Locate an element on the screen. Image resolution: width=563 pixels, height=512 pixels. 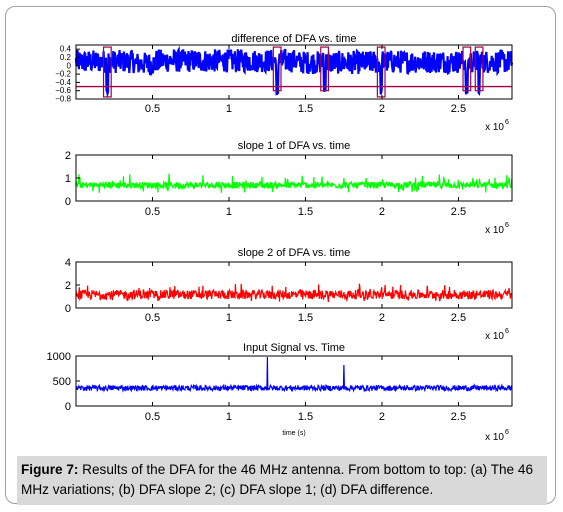
y-tick-label: −0.4 is located at coordinates (63, 82).